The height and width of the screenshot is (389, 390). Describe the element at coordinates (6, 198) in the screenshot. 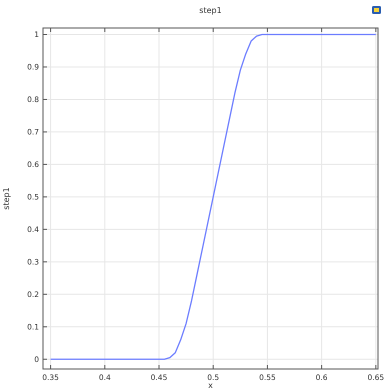

I see `y-axis-title: step1` at that location.